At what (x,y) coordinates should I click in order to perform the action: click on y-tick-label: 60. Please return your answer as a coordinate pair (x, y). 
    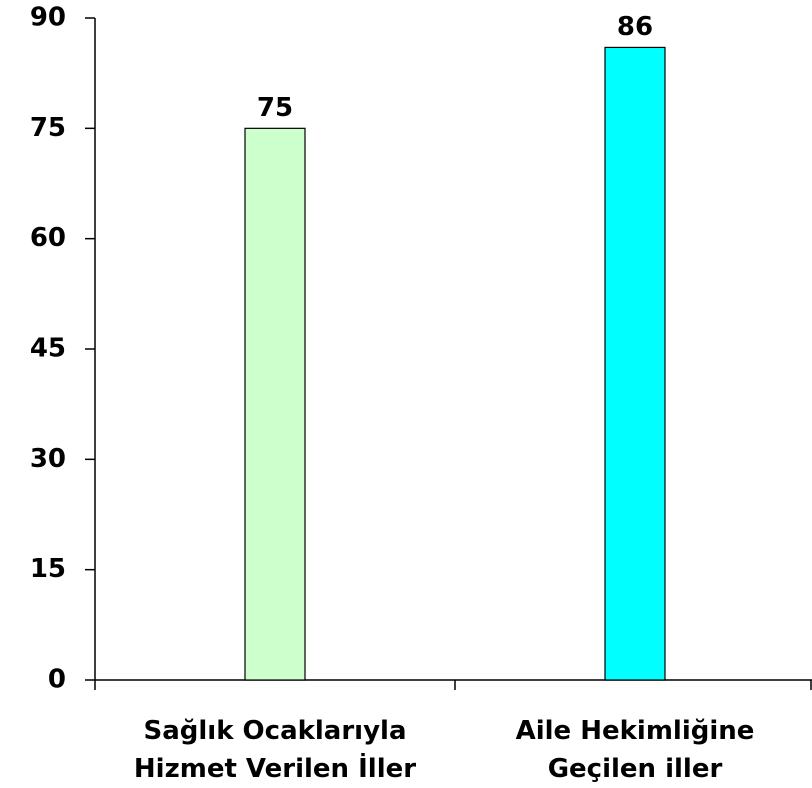
    Looking at the image, I should click on (48, 238).